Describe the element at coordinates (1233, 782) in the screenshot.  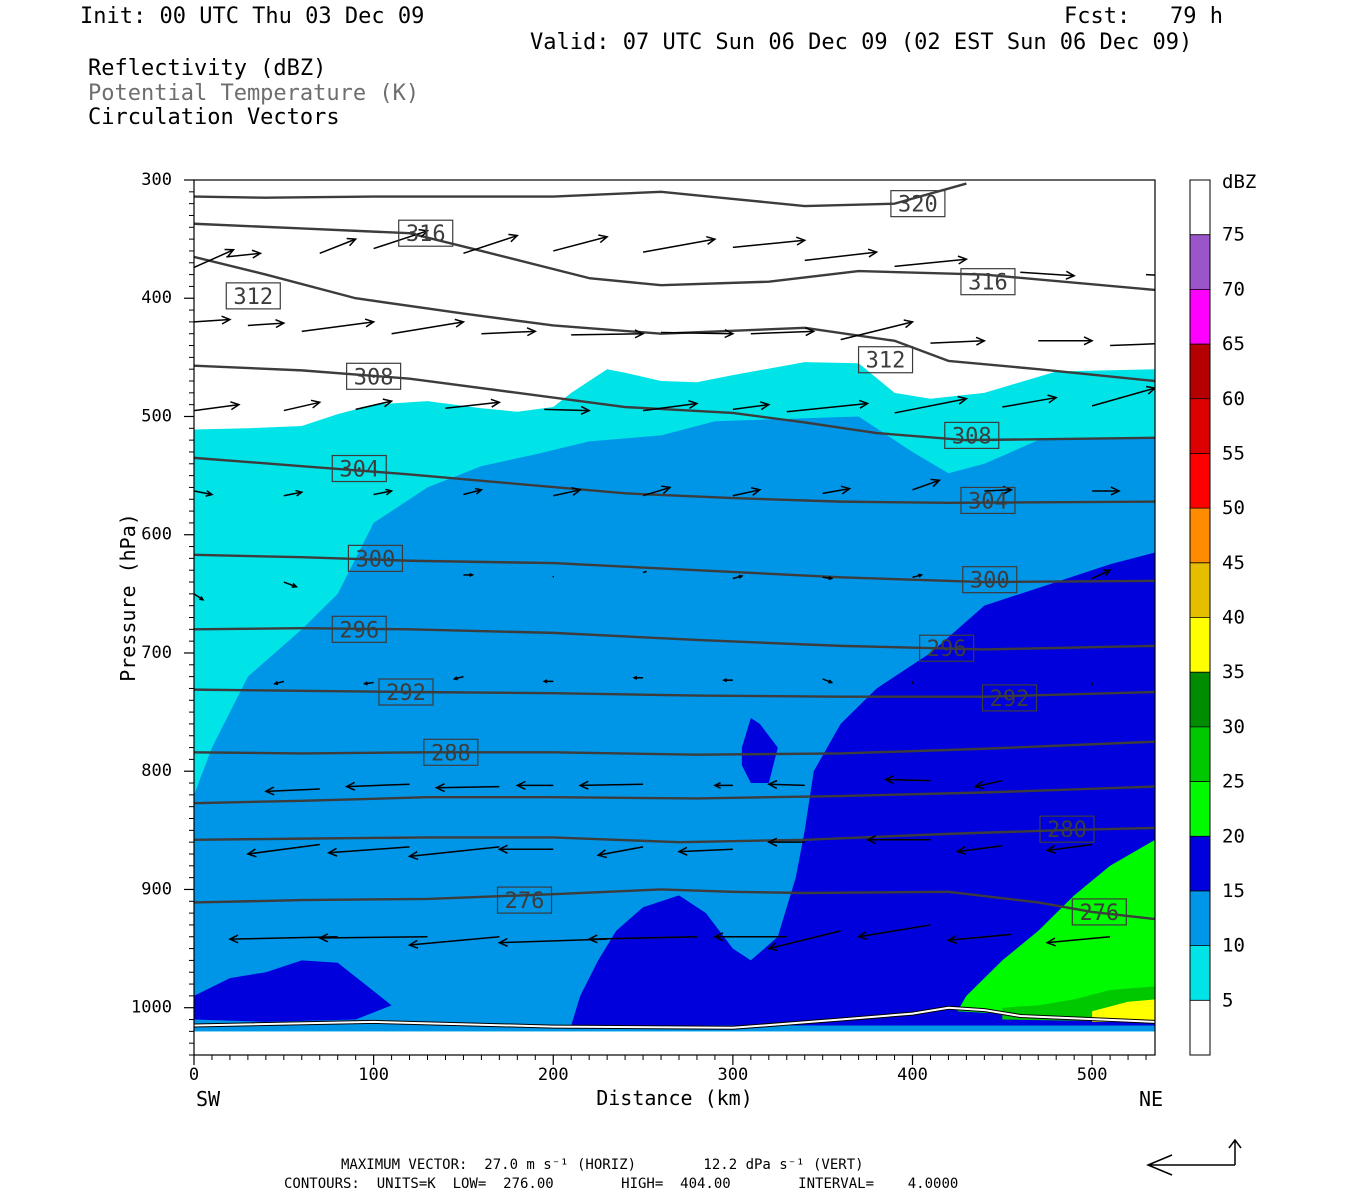
I see `colorbar-tick-label: 25` at that location.